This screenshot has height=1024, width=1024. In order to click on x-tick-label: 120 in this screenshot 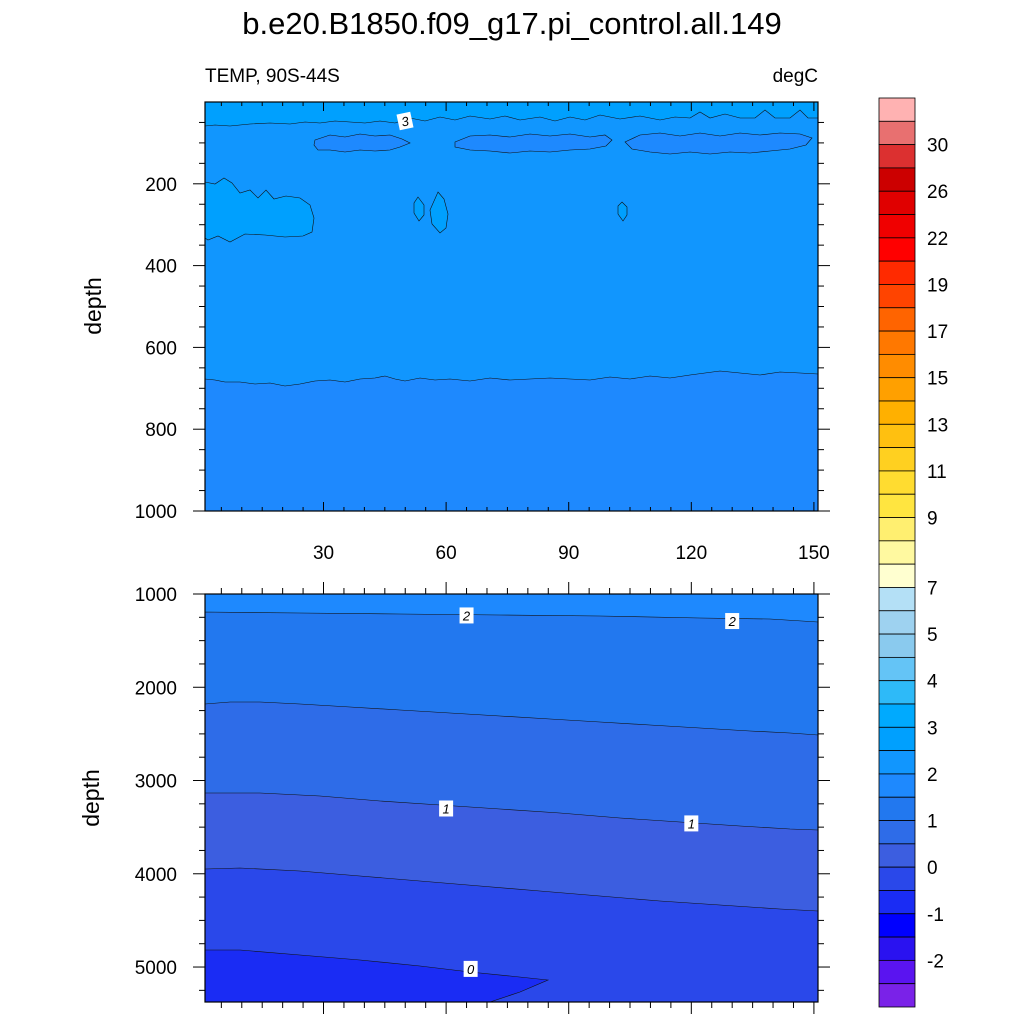, I will do `click(691, 553)`.